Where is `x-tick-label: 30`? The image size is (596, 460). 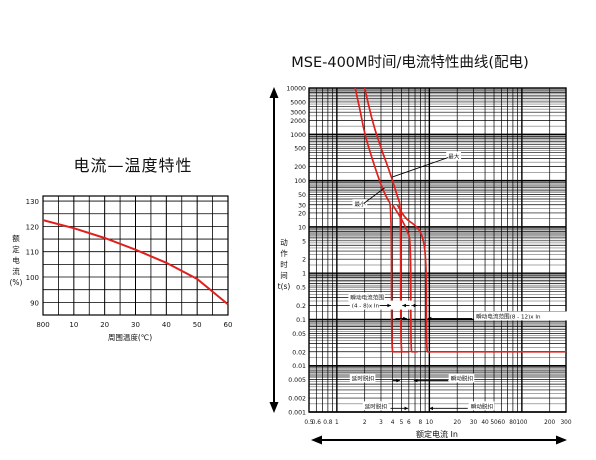
x-tick-label: 30 is located at coordinates (474, 423).